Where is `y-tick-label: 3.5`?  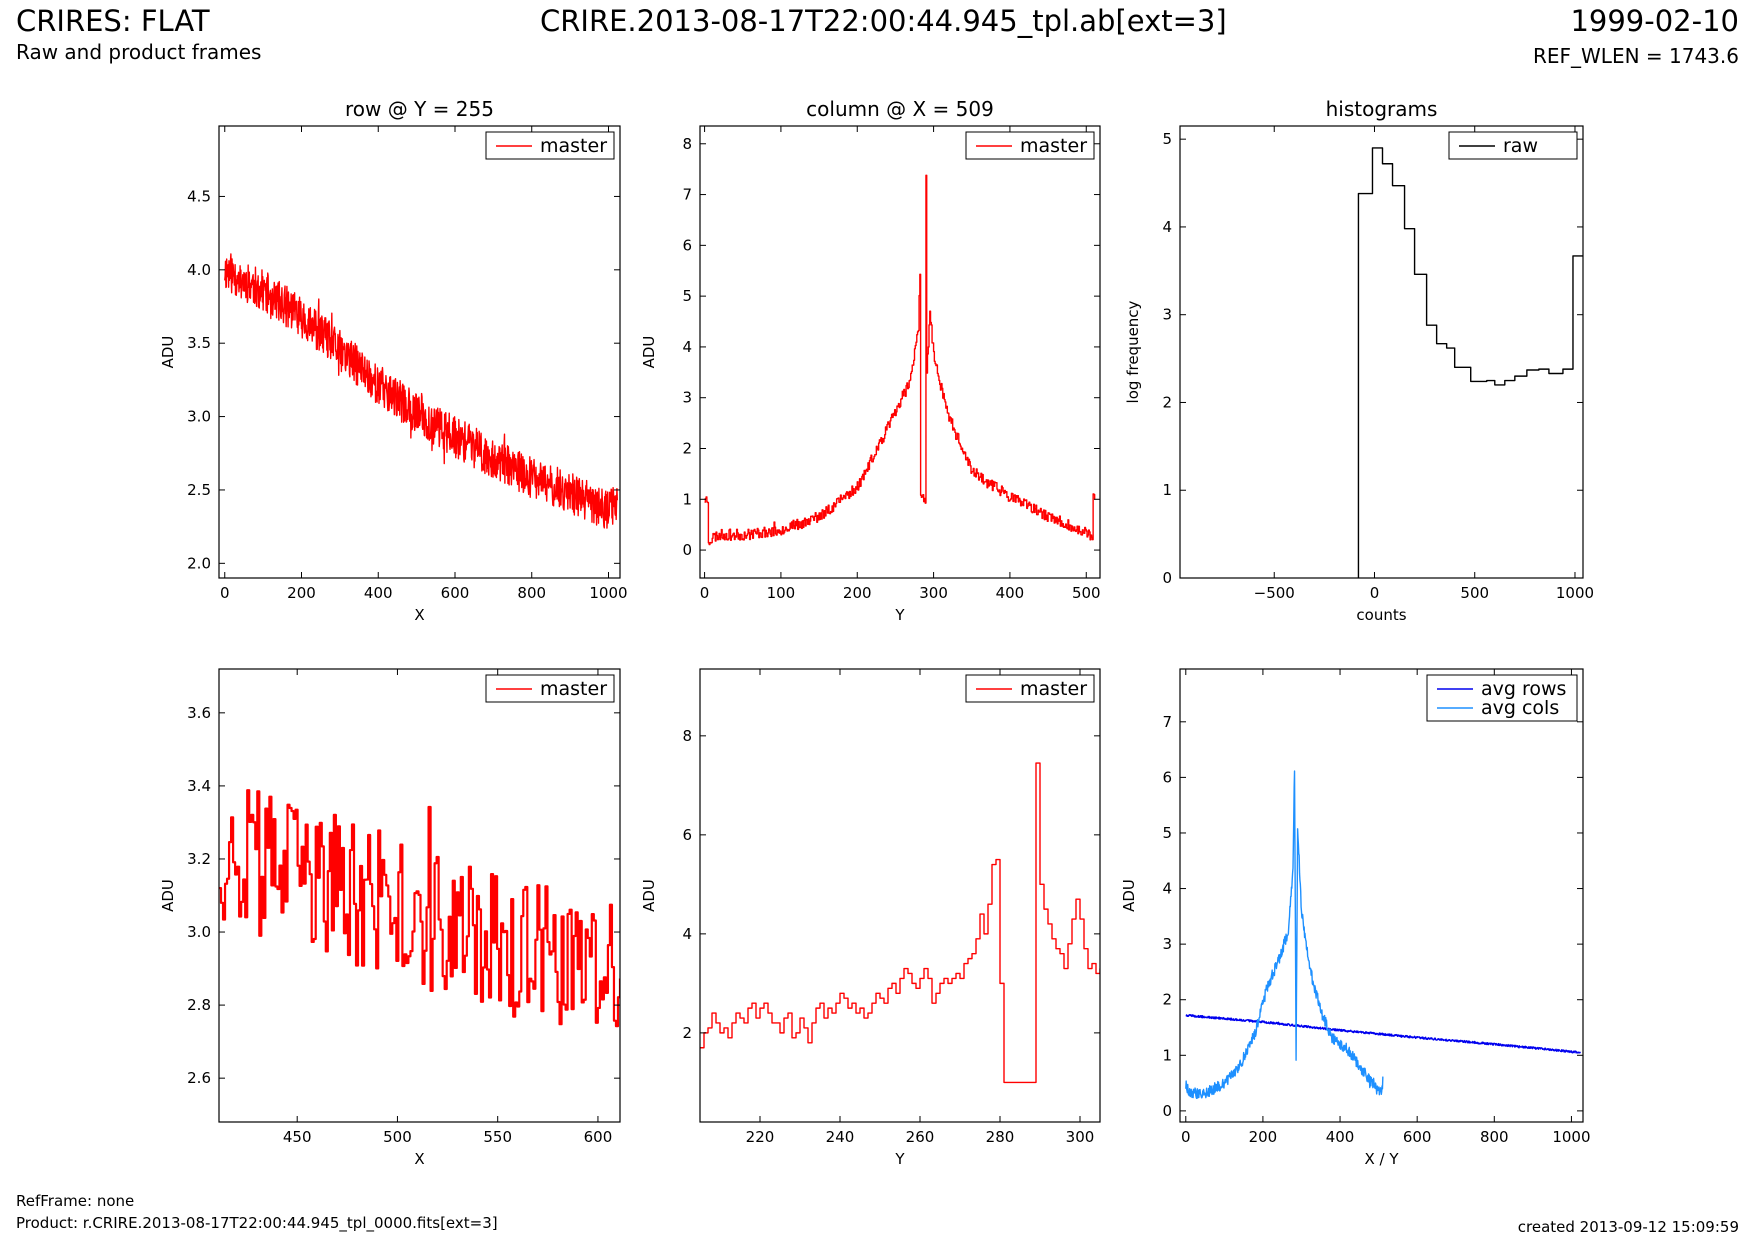 y-tick-label: 3.5 is located at coordinates (199, 343).